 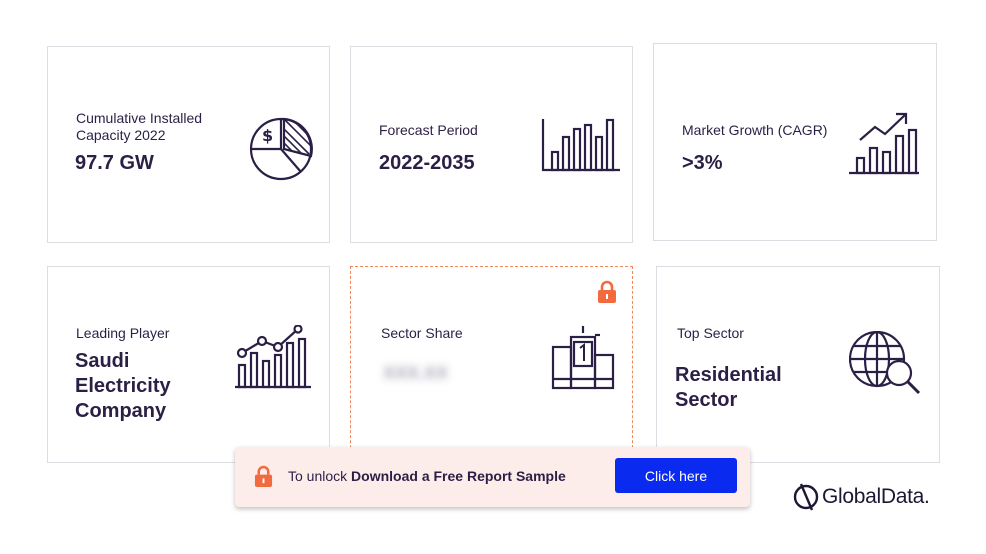 I want to click on bar-chart-icon, so click(x=581, y=145).